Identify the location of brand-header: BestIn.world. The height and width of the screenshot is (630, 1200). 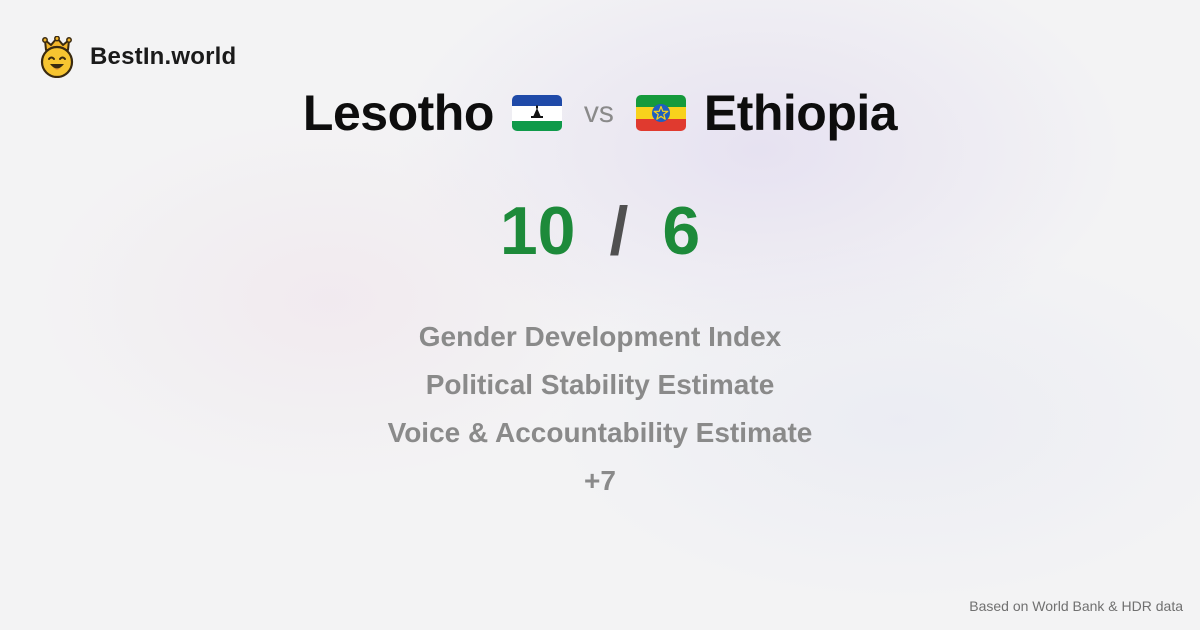
(137, 57).